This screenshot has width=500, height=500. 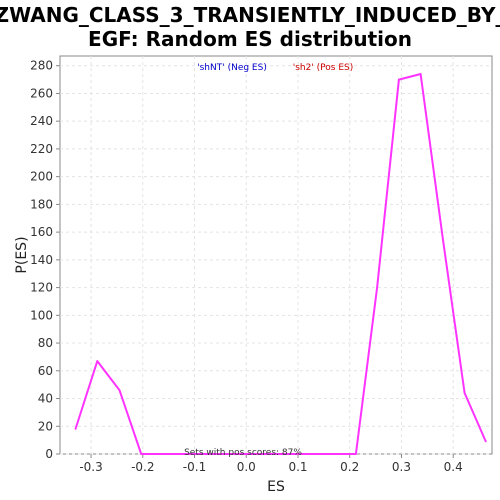 I want to click on y-tick-label: 160, so click(x=41, y=232).